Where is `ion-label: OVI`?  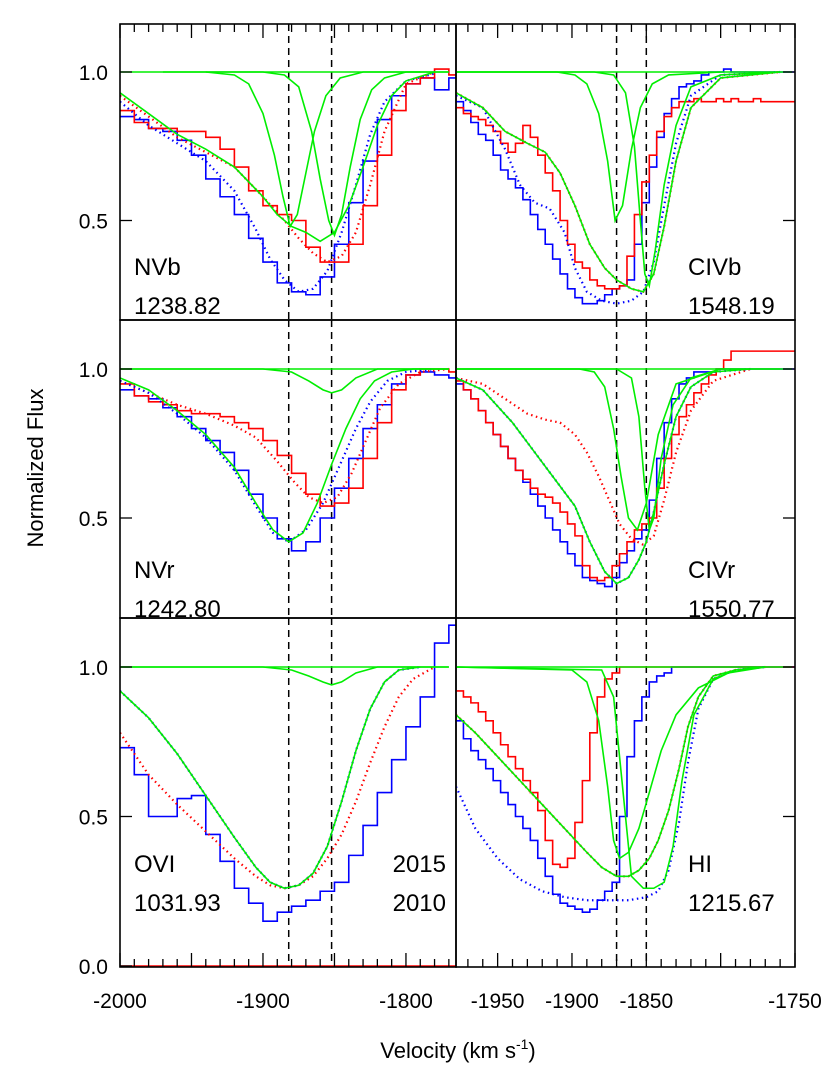 ion-label: OVI is located at coordinates (154, 864).